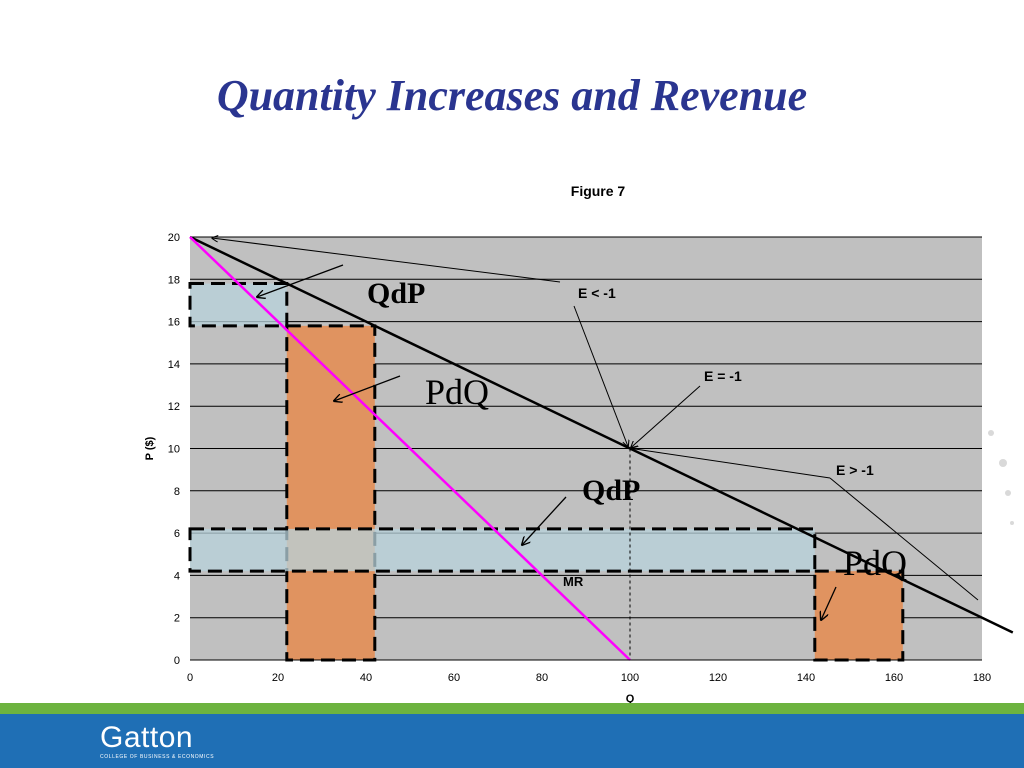  Describe the element at coordinates (731, 464) in the screenshot. I see `inelastic-leader-line` at that location.